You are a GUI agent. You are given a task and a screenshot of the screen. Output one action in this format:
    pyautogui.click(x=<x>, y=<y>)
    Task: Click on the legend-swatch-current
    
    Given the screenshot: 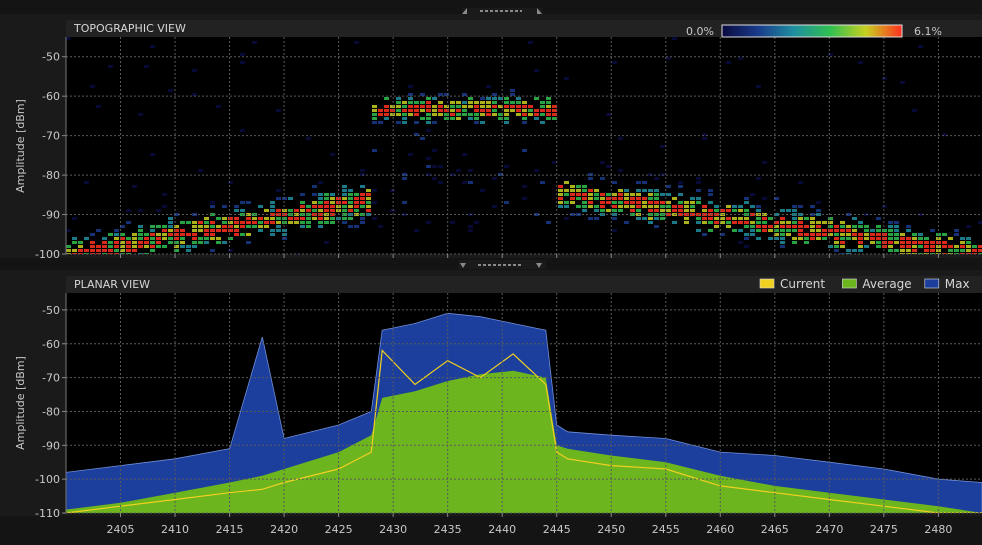 What is the action you would take?
    pyautogui.click(x=767, y=283)
    